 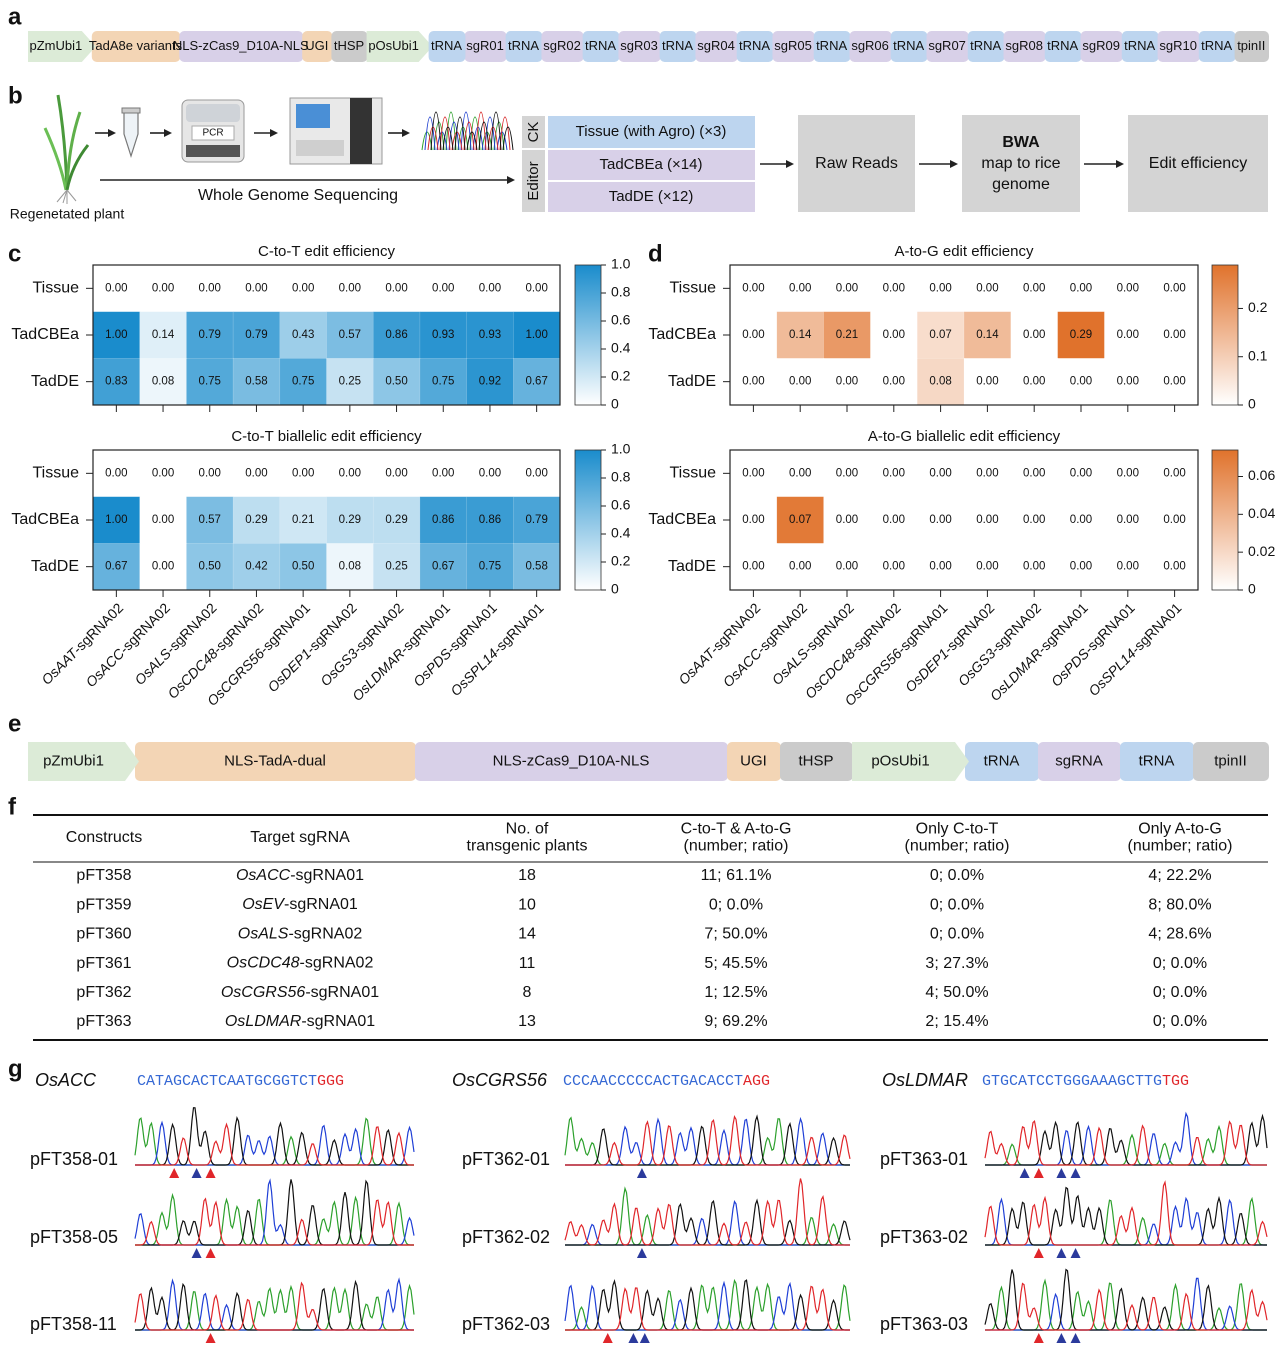 What do you see at coordinates (735, 992) in the screenshot?
I see `table-cell: 1; 12.5%` at bounding box center [735, 992].